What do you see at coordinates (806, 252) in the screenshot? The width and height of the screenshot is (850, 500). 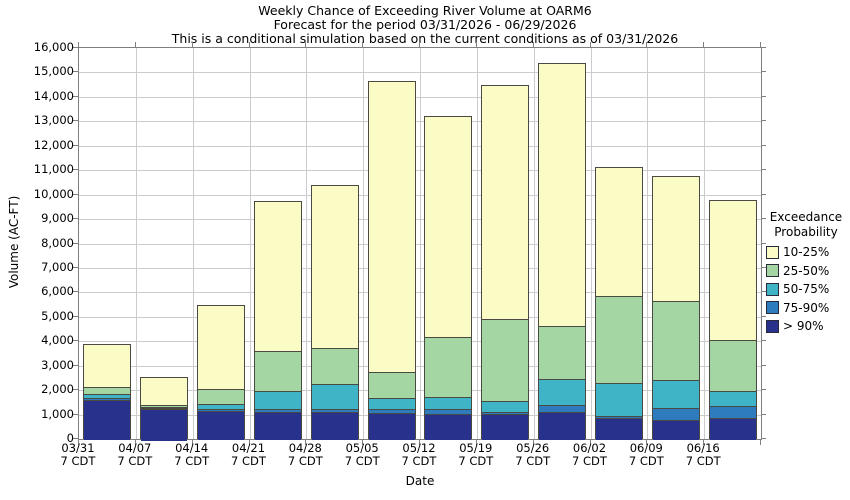 I see `legend-item-label: 10-25%` at bounding box center [806, 252].